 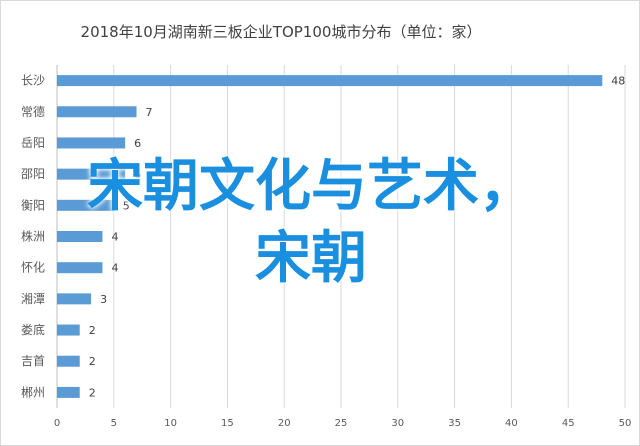 I want to click on category-label: 娄底, so click(x=33, y=329).